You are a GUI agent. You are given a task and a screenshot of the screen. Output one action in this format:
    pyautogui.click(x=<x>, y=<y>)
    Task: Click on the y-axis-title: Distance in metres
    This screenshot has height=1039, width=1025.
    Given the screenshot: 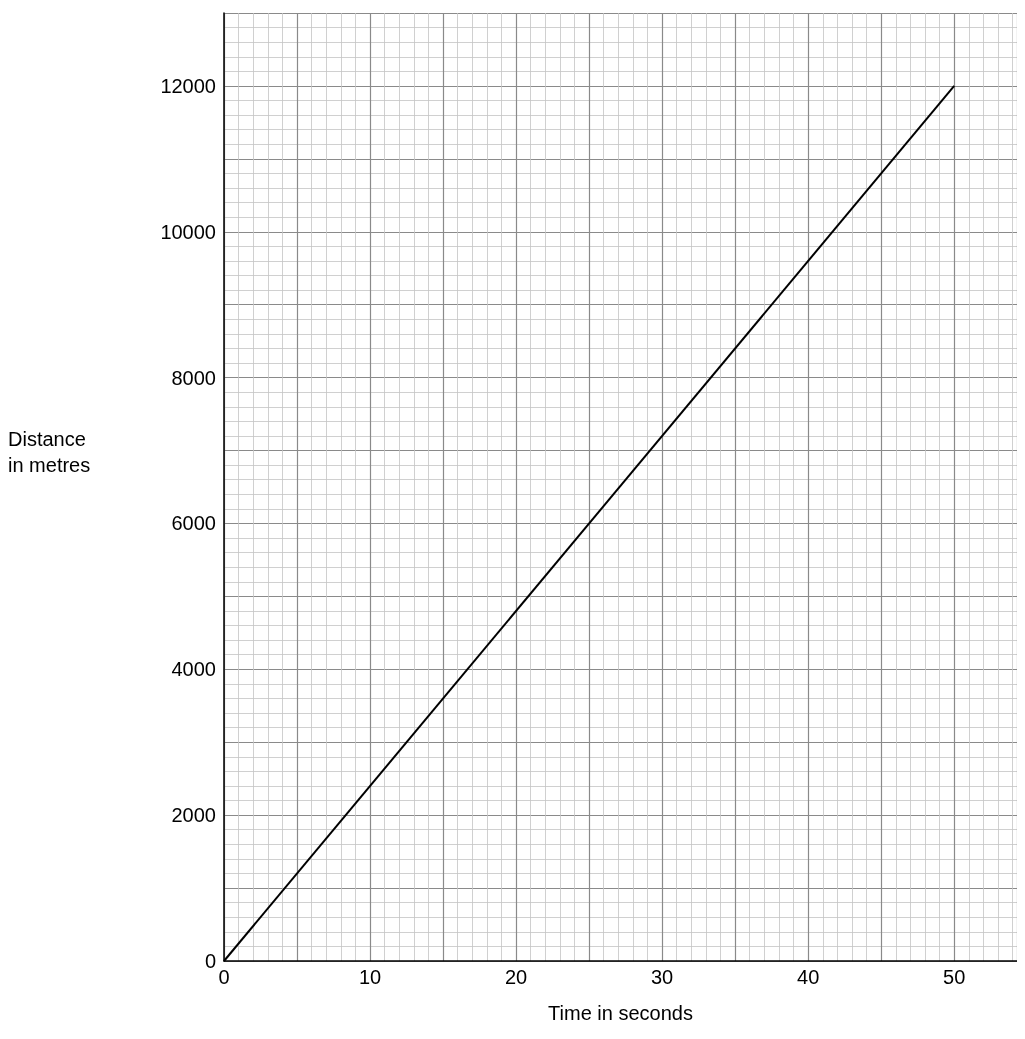 What is the action you would take?
    pyautogui.click(x=49, y=452)
    